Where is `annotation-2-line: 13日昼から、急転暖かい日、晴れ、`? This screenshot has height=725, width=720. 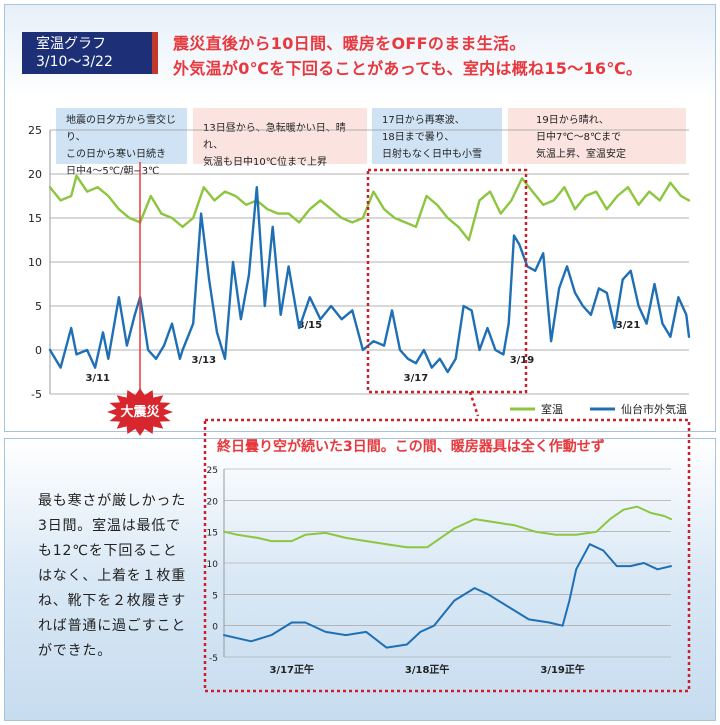 annotation-2-line: 13日昼から、急転暖かい日、晴れ、 is located at coordinates (274, 137).